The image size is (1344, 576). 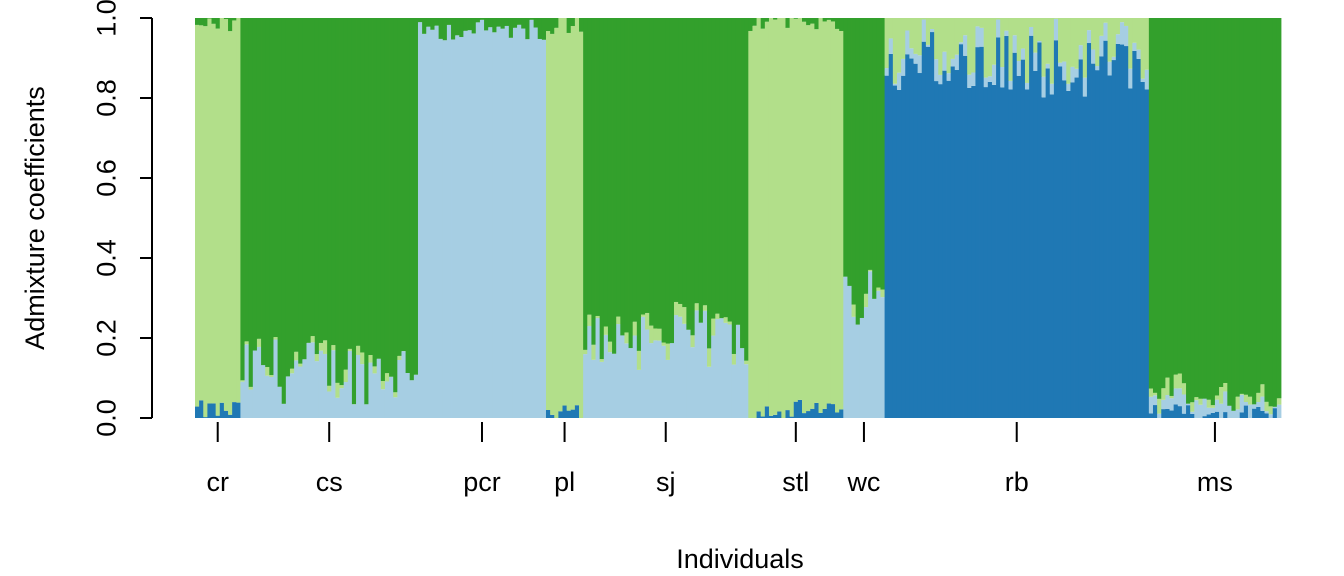 What do you see at coordinates (106, 98) in the screenshot?
I see `y-tick-label: 0.8` at bounding box center [106, 98].